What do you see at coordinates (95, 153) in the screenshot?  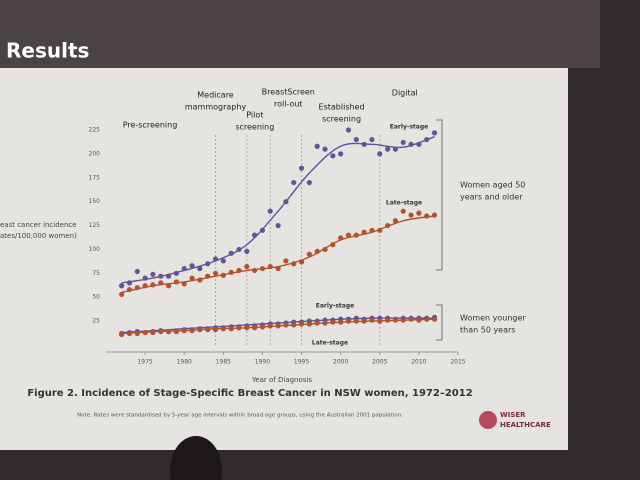 I see `y-tick-label: 200` at bounding box center [95, 153].